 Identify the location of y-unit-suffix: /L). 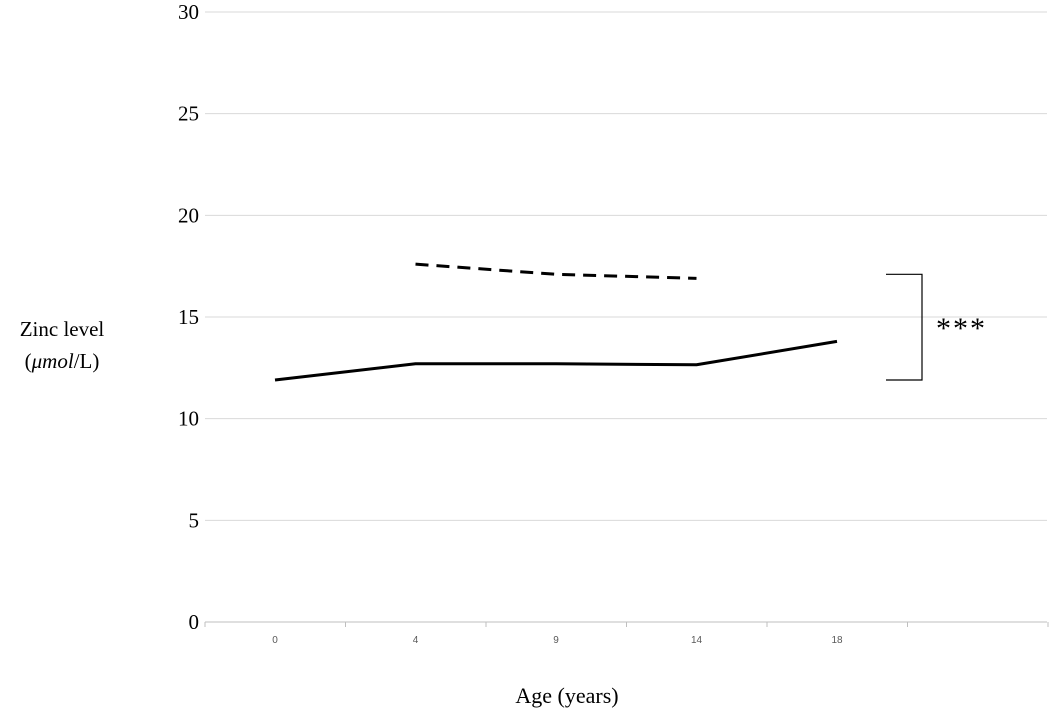
(86, 361).